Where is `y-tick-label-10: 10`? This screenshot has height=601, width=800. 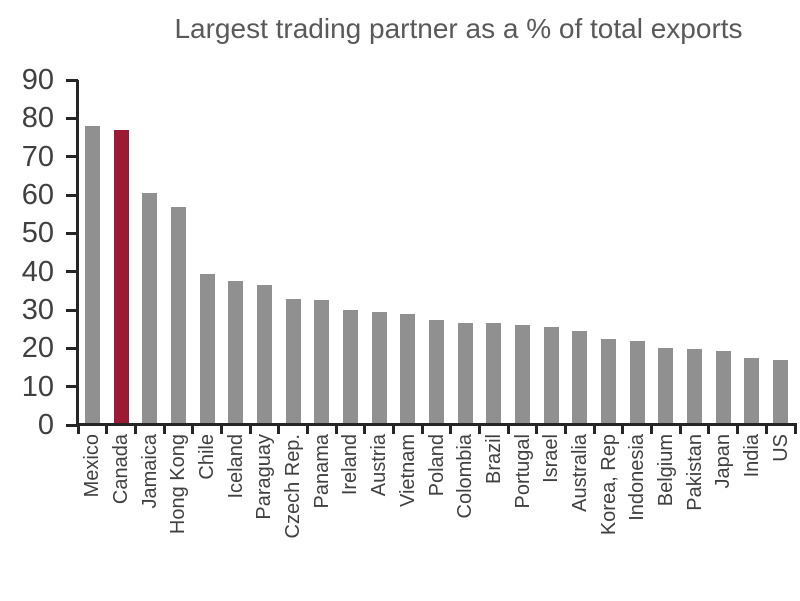 y-tick-label-10: 10 is located at coordinates (37, 386).